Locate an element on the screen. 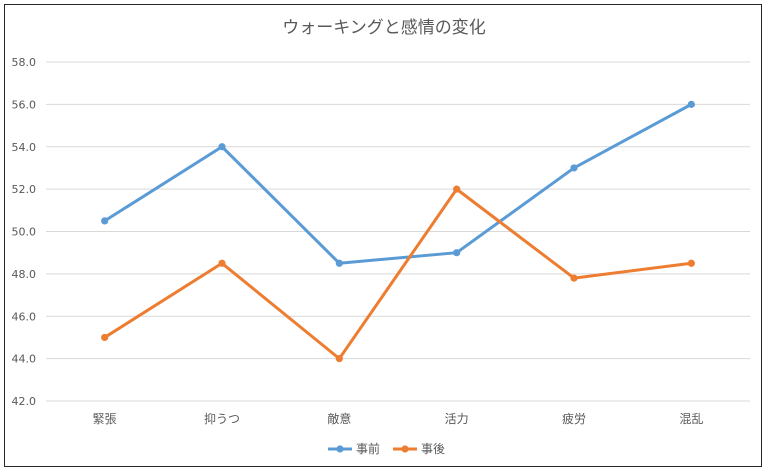  x-tick-label: 混乱 is located at coordinates (691, 419).